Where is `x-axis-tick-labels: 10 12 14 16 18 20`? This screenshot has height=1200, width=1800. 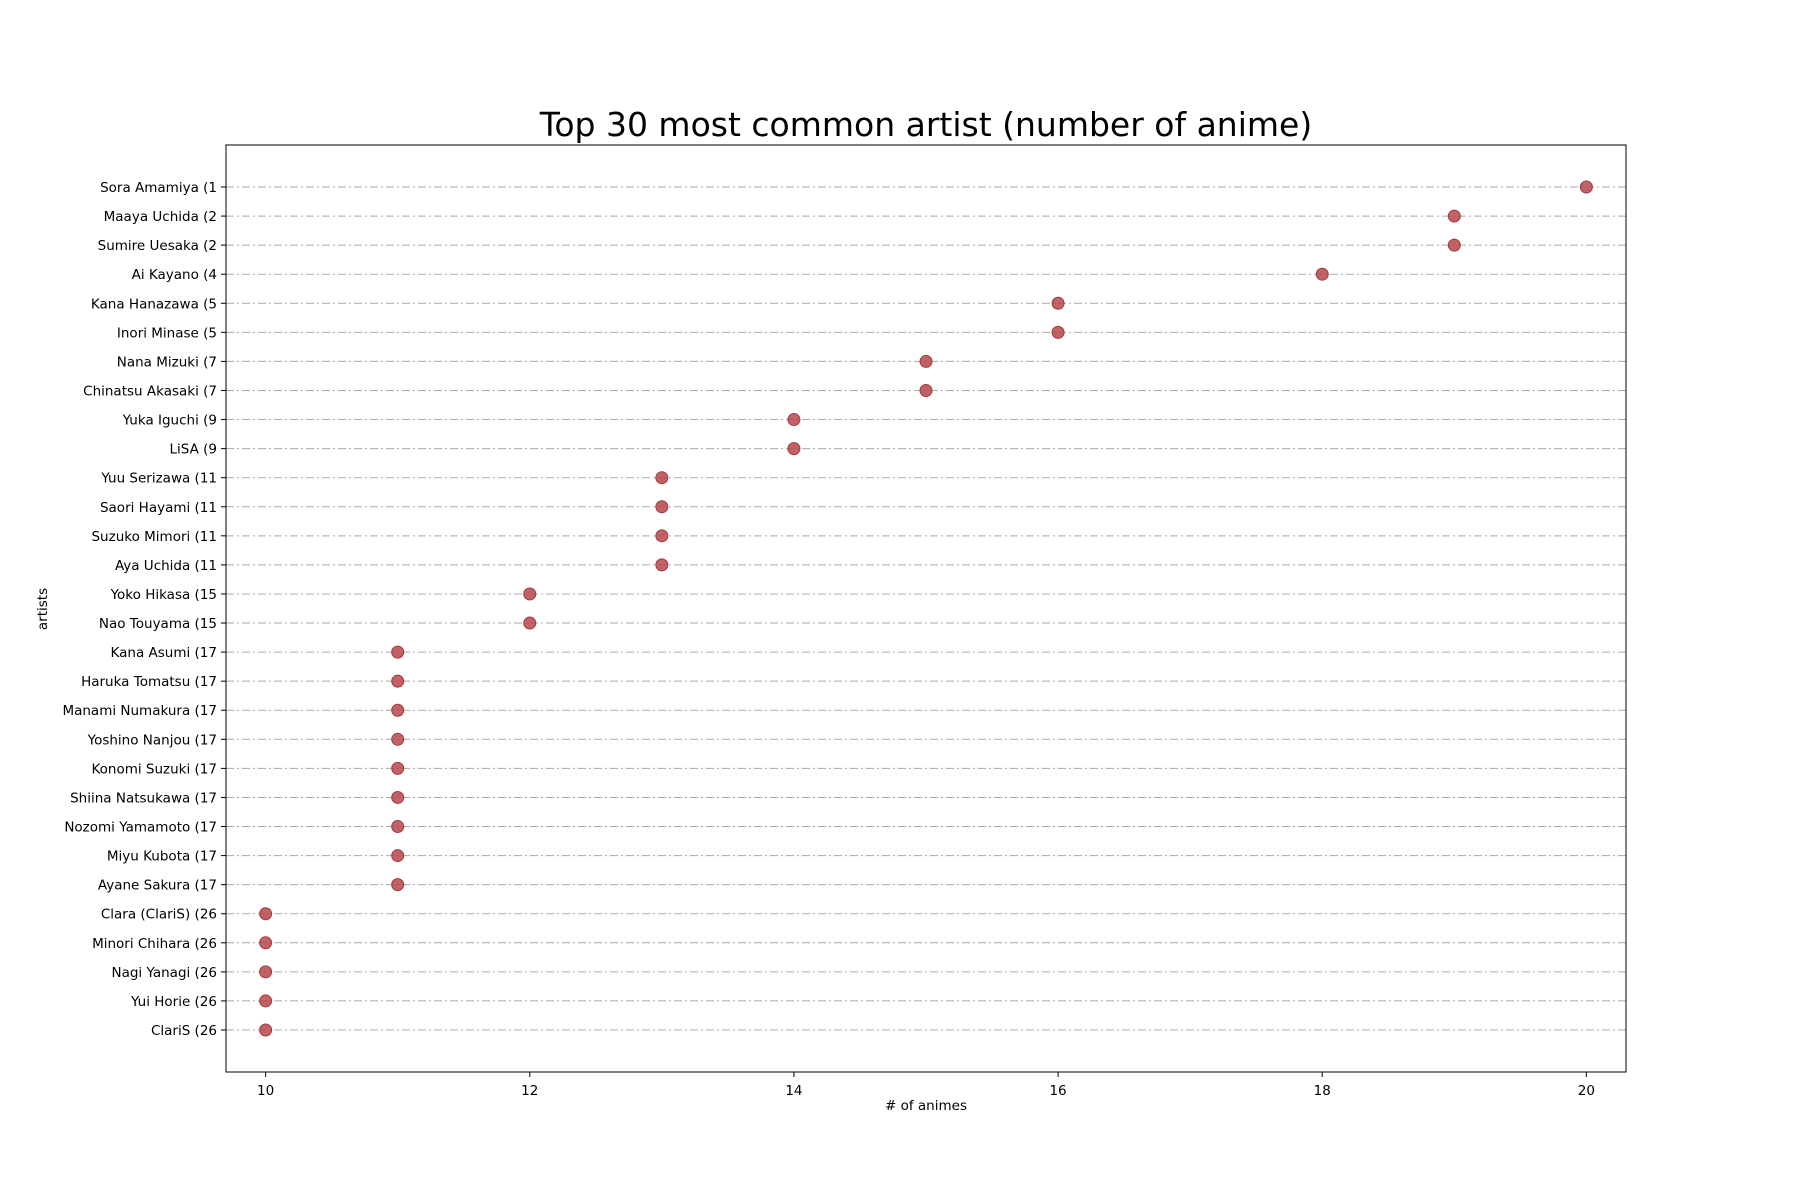
x-axis-tick-labels: 10 12 14 16 18 20 is located at coordinates (926, 1085).